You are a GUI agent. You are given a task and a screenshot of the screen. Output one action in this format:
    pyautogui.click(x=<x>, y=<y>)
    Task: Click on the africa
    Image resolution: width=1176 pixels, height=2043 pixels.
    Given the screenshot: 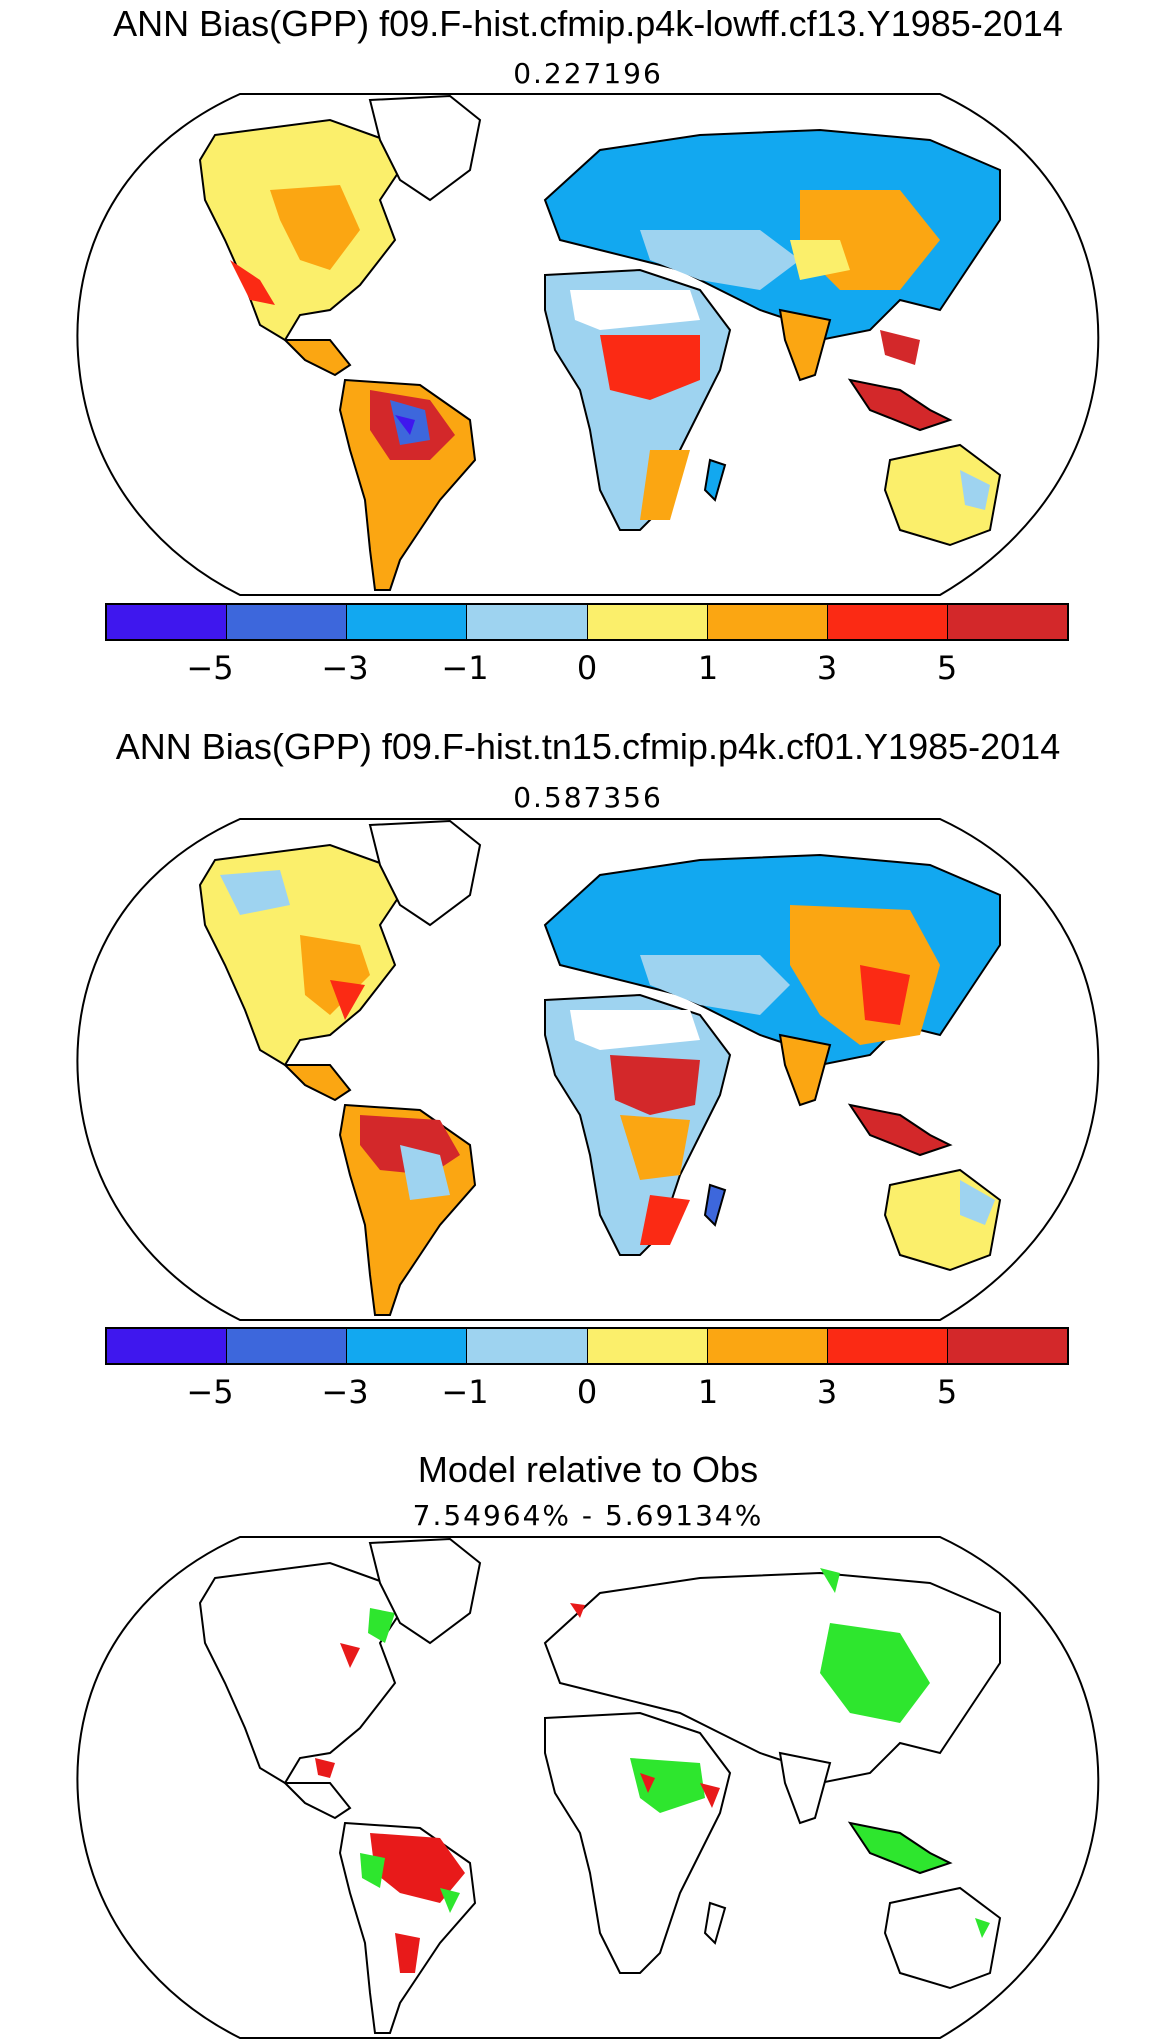 What is the action you would take?
    pyautogui.click(x=638, y=1842)
    